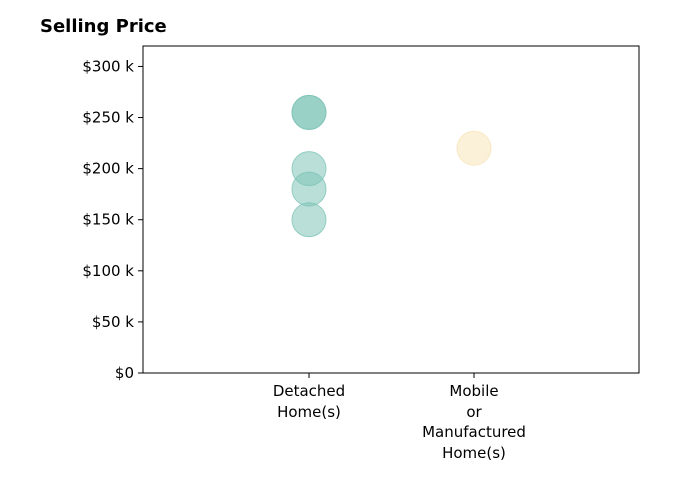  Describe the element at coordinates (108, 169) in the screenshot. I see `y-tick-label-4: $200 k` at that location.